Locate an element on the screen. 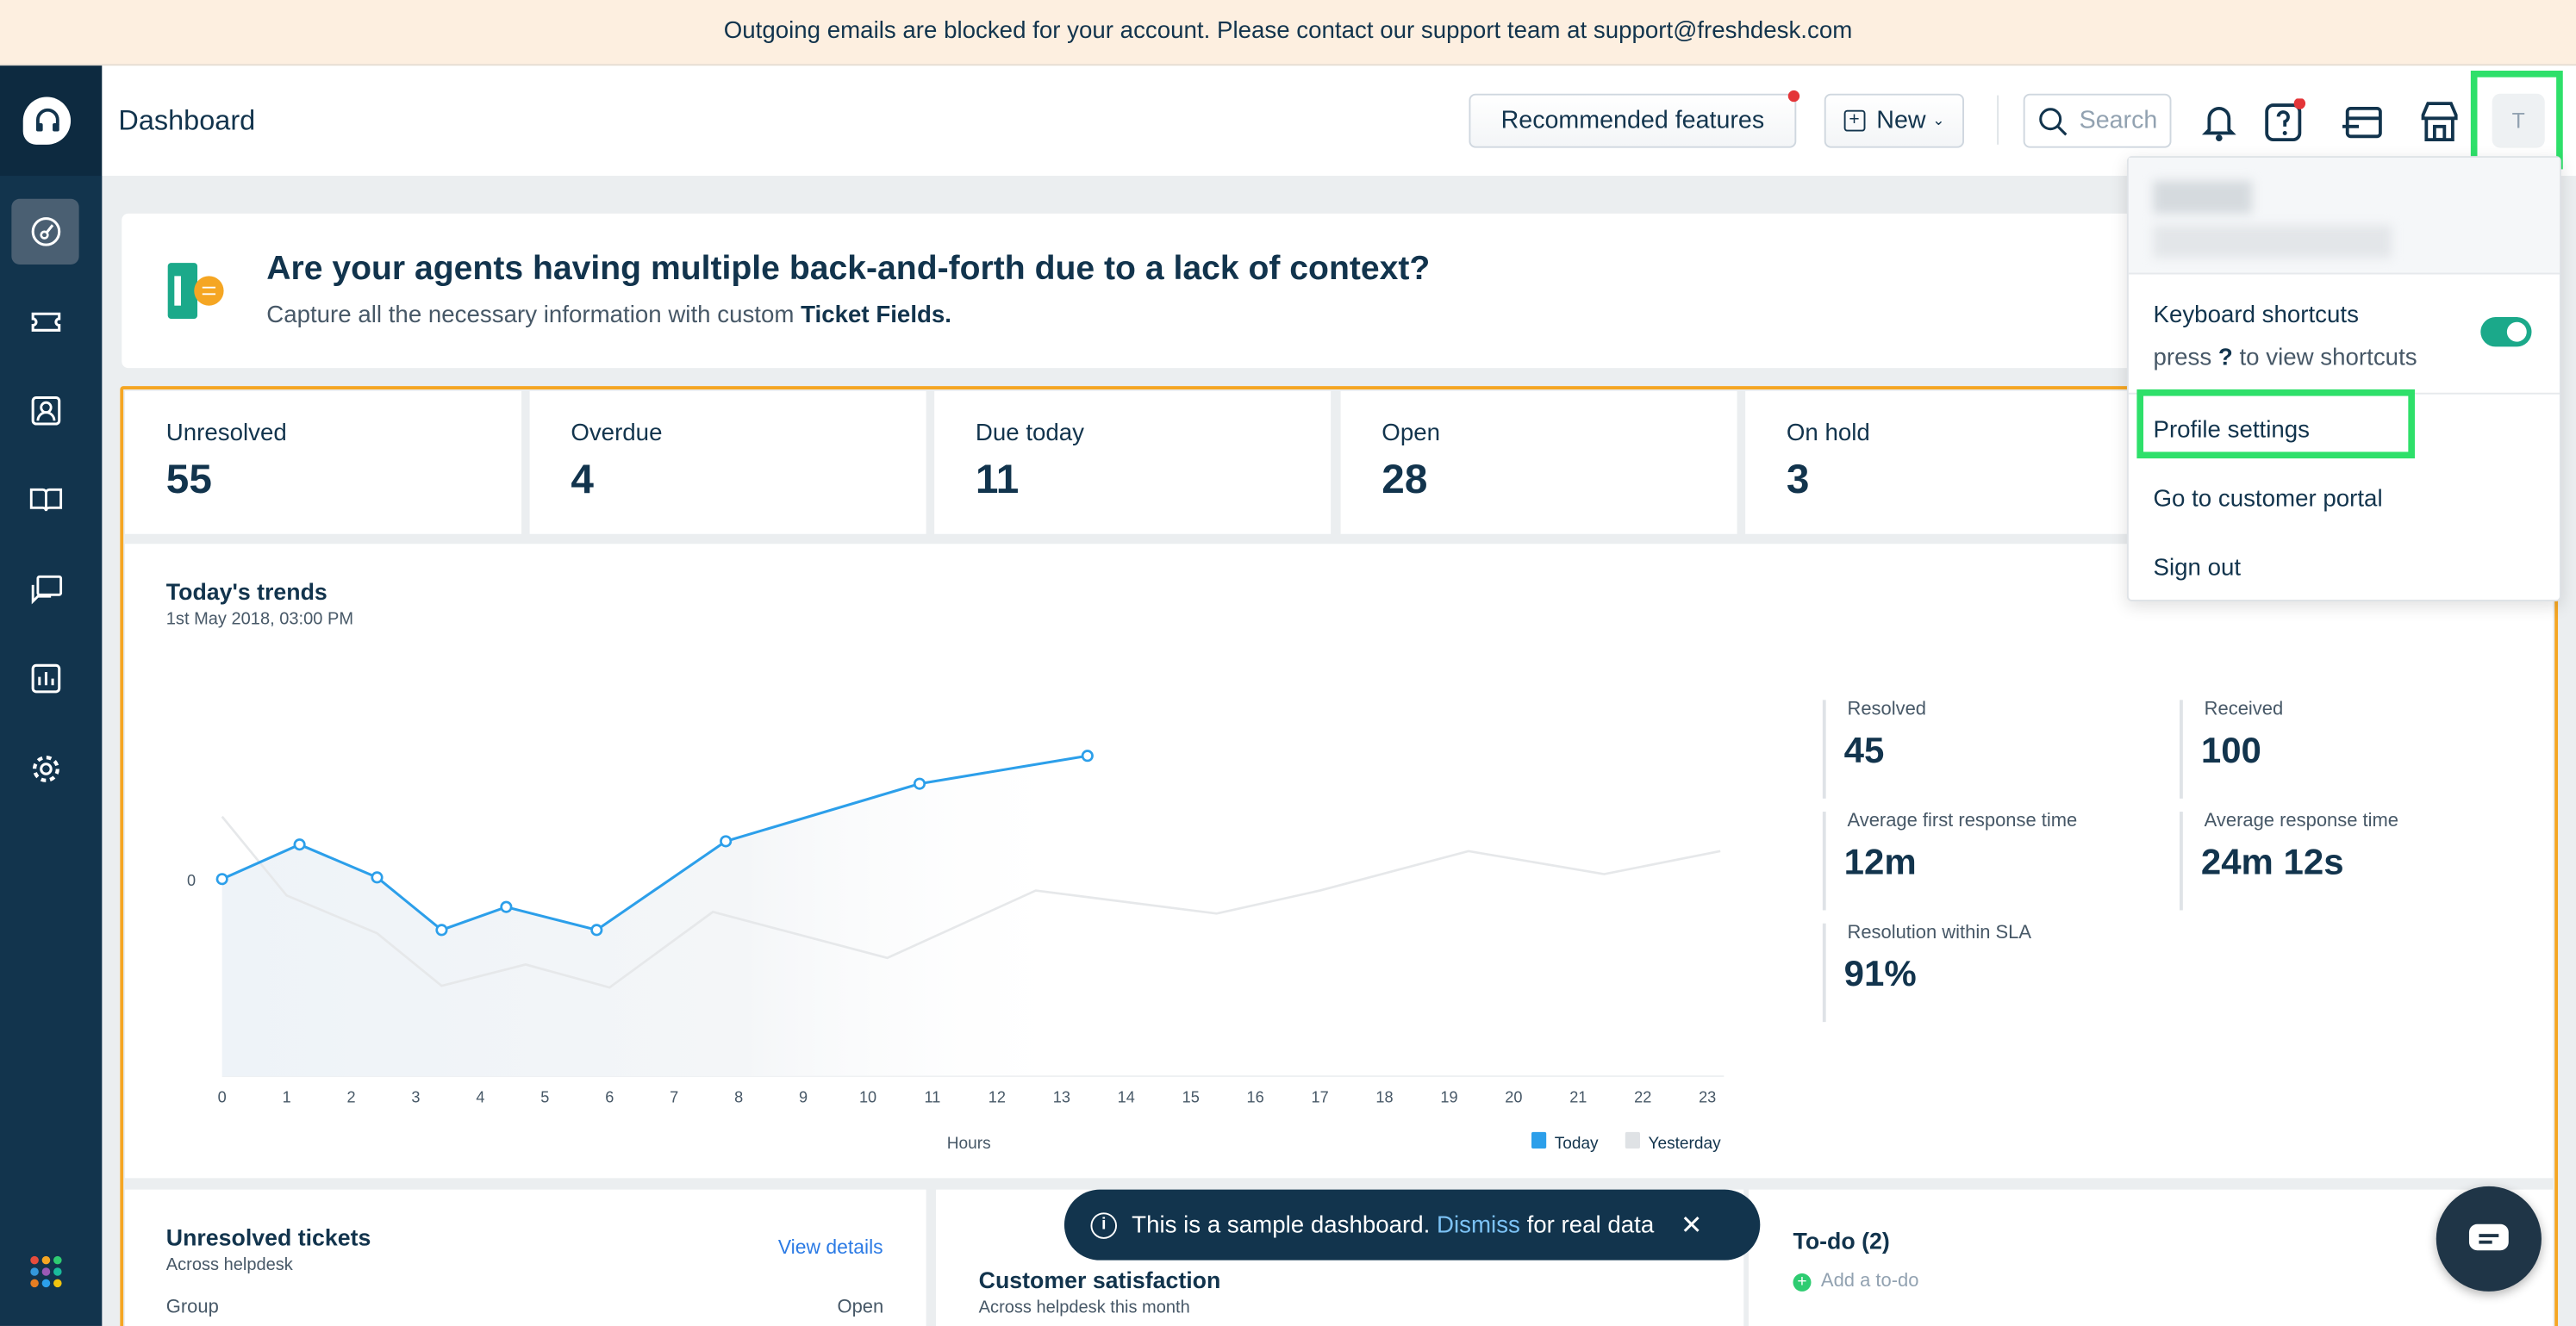  sidebar-item-dashboard is located at coordinates (45, 232).